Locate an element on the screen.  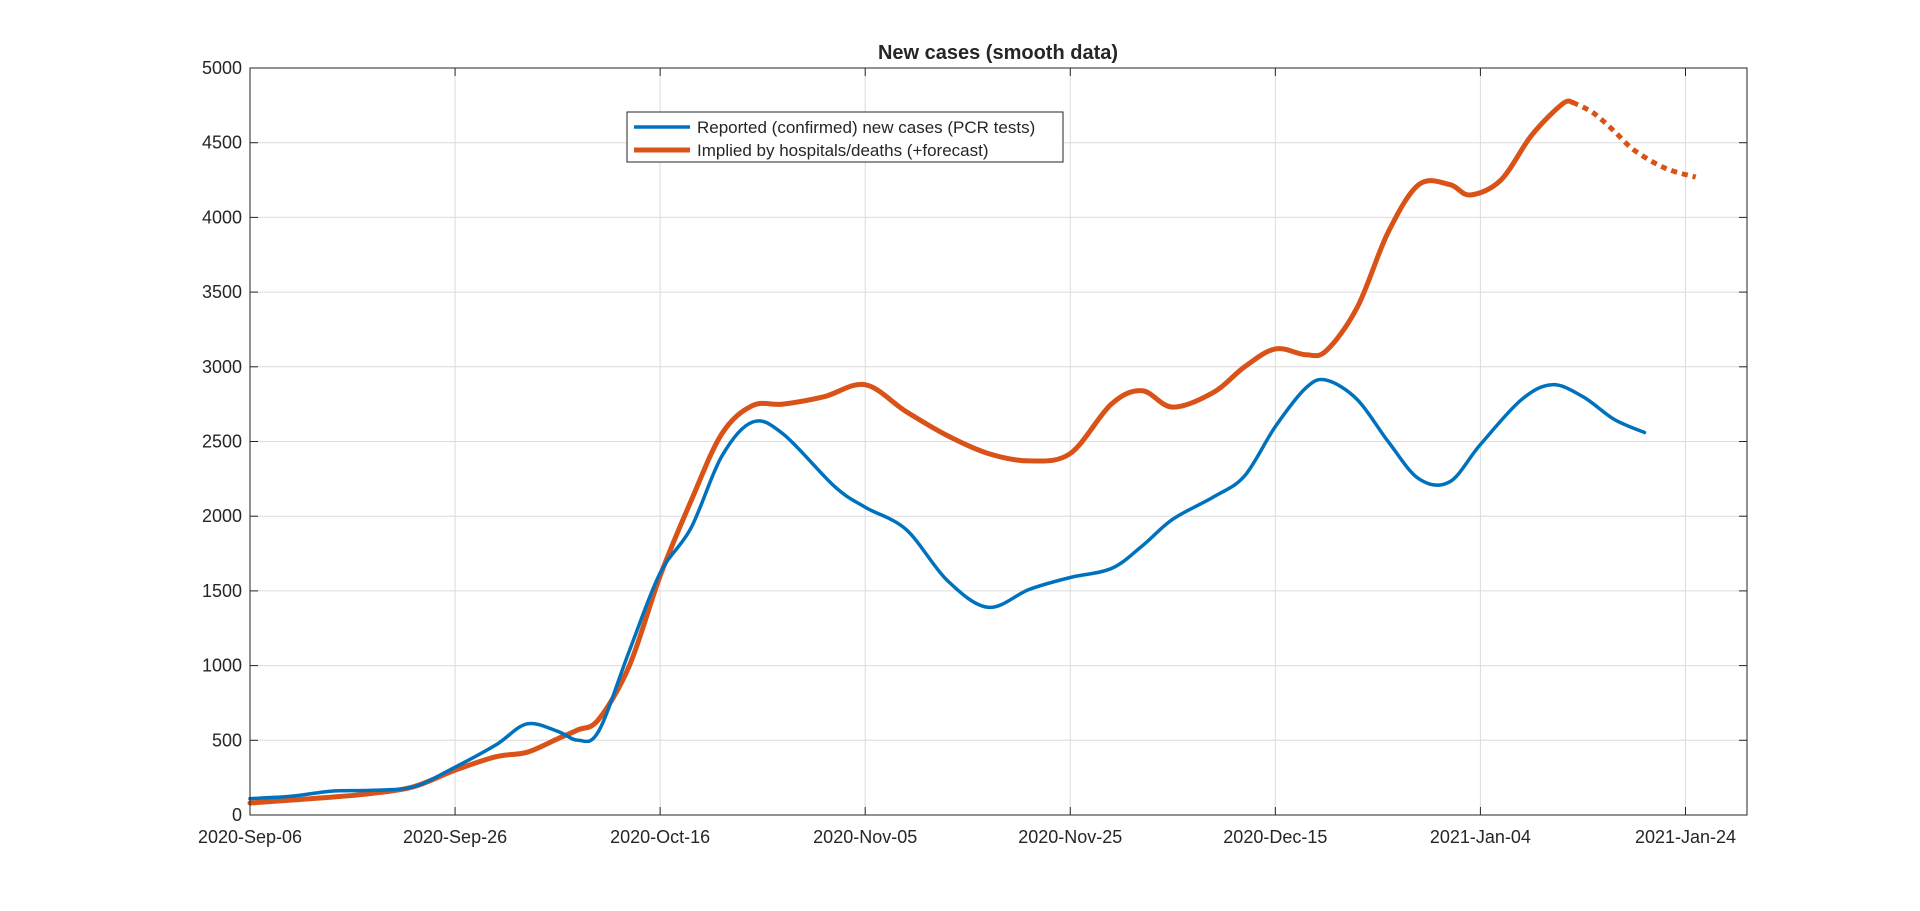
x-tick-label: 2021-Jan-24 is located at coordinates (1685, 837).